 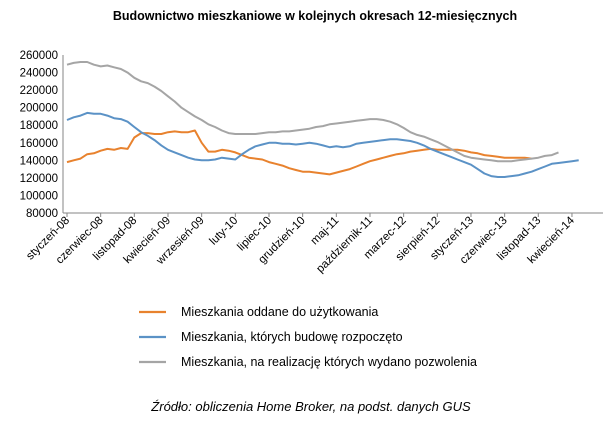 I want to click on legend-label-oddane: Mieszkania oddane do użytkowania, so click(x=279, y=312).